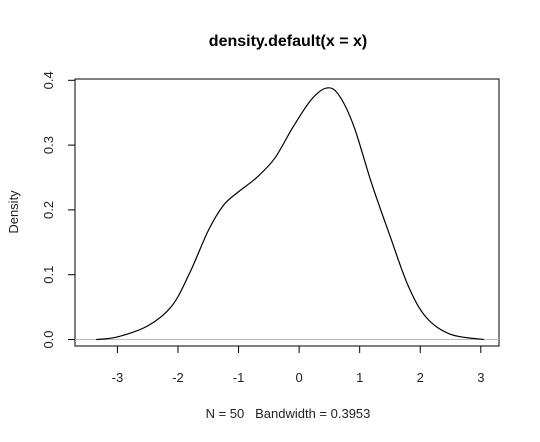 The image size is (540, 442). What do you see at coordinates (359, 377) in the screenshot?
I see `x-tick-label: 1` at bounding box center [359, 377].